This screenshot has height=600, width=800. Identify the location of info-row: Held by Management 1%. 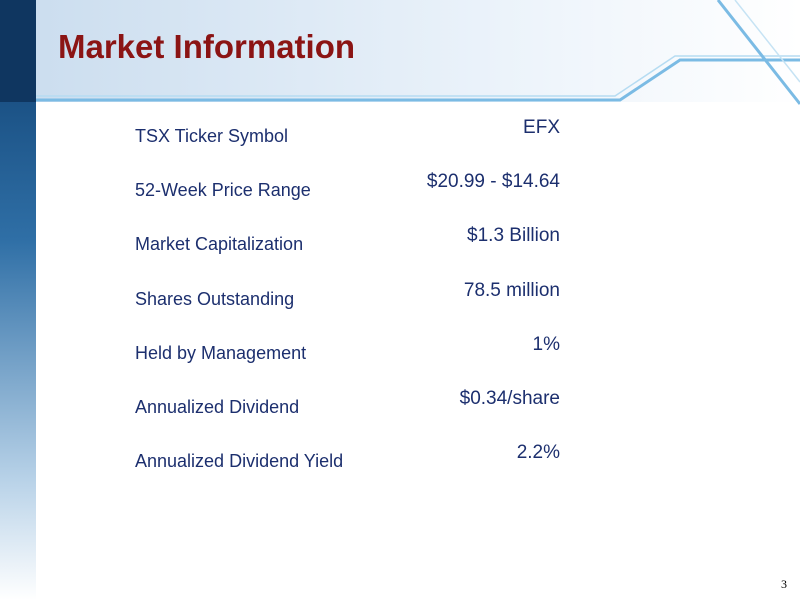
(347, 349).